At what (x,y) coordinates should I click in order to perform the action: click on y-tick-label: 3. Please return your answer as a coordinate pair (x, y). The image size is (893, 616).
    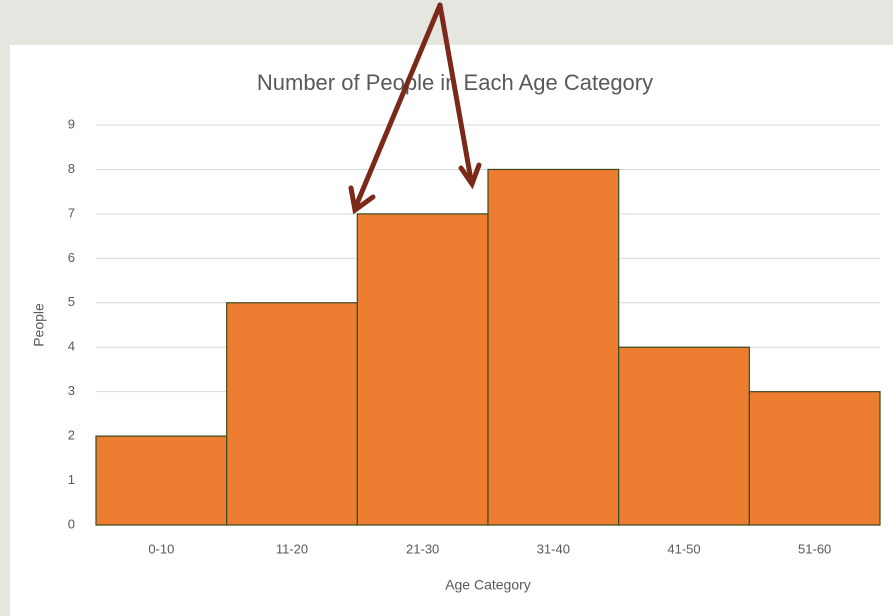
    Looking at the image, I should click on (71, 390).